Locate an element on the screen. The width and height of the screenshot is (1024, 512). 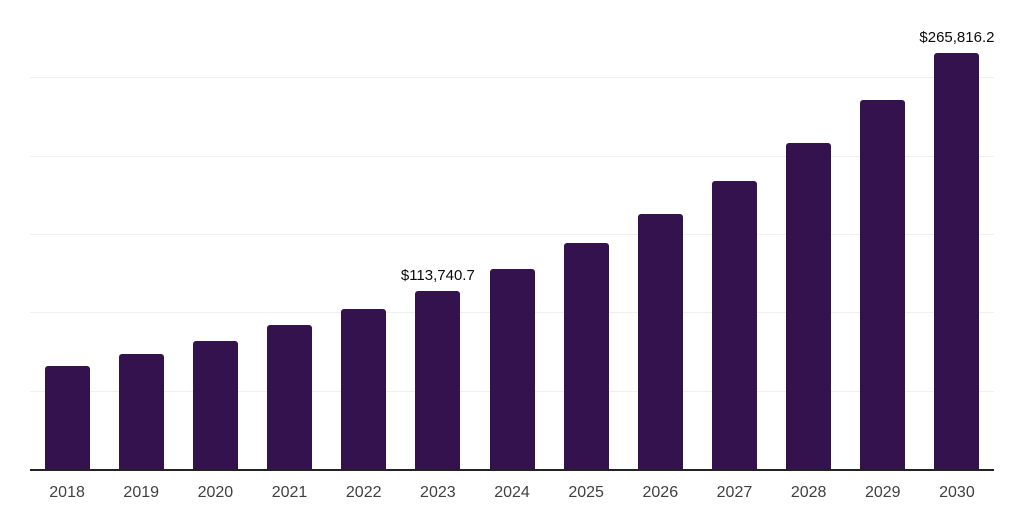
x-tick-2020: 2020 is located at coordinates (215, 492).